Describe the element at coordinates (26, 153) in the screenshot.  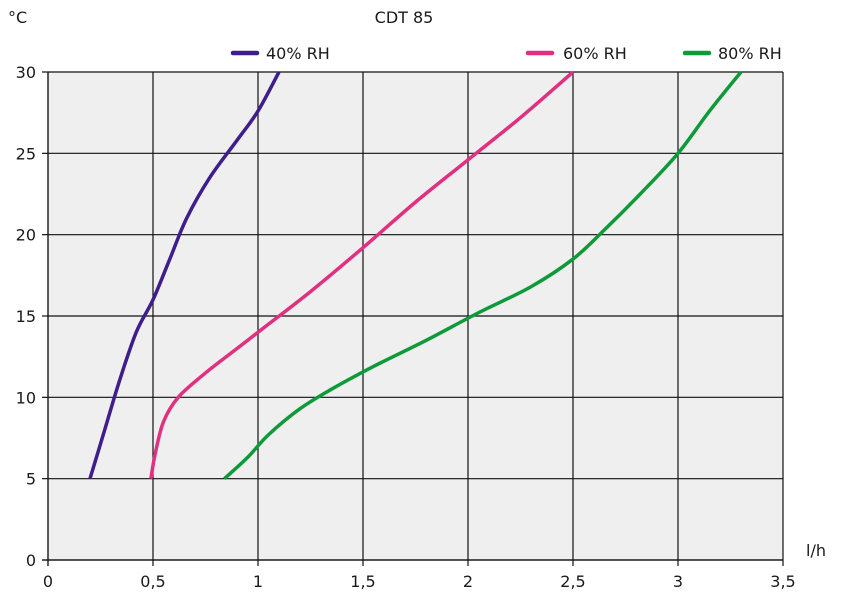
I see `y-tick-label: 25` at that location.